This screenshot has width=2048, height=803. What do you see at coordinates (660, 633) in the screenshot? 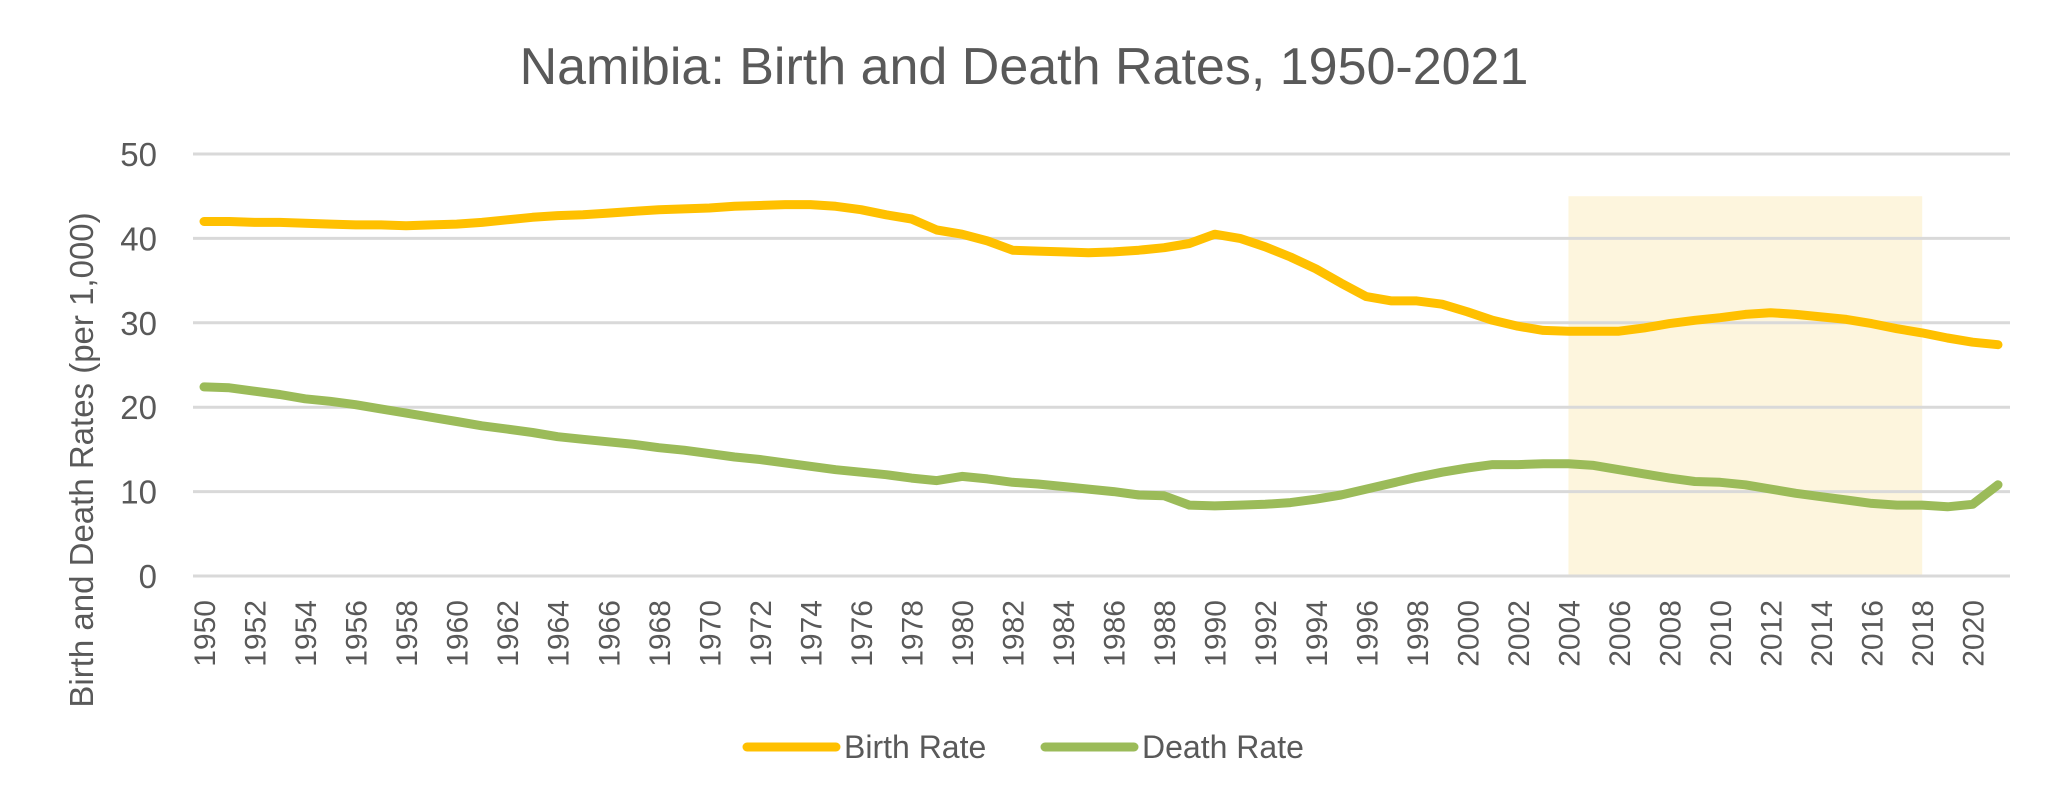
I see `x-tick-label: 1968` at bounding box center [660, 633].